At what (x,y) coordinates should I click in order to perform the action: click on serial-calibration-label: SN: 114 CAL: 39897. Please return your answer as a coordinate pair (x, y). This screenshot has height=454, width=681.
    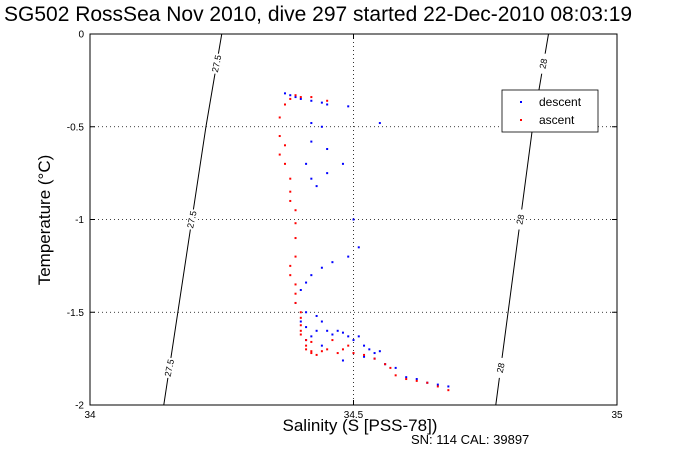
    Looking at the image, I should click on (470, 439).